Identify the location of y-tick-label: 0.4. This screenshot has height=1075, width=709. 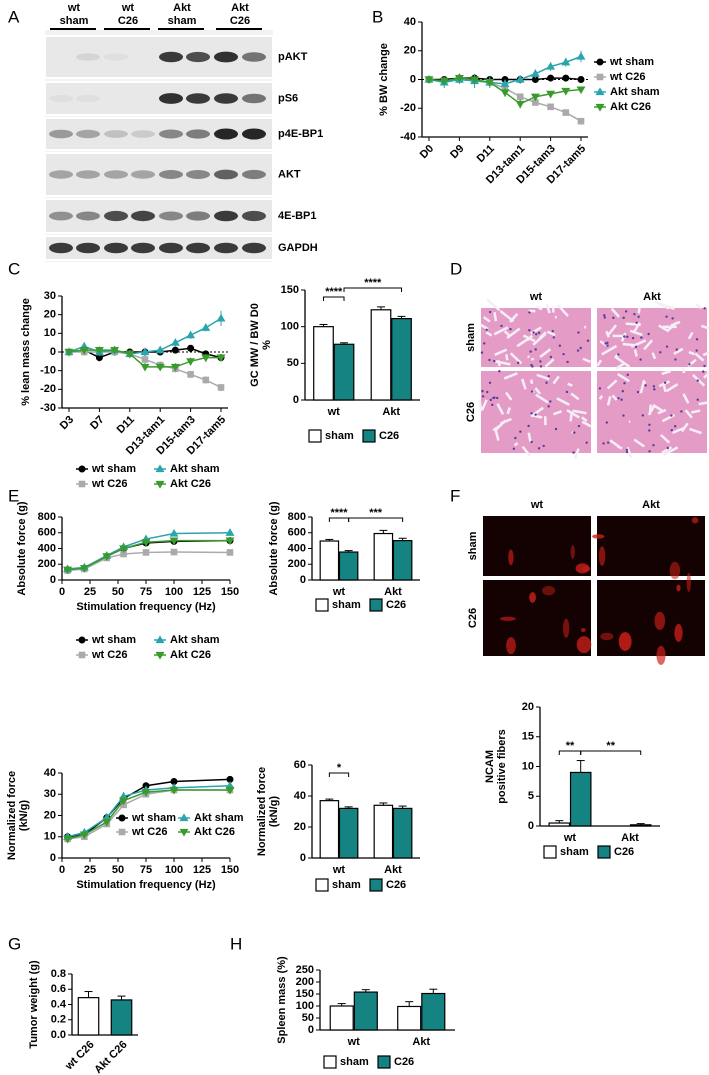
(59, 1004).